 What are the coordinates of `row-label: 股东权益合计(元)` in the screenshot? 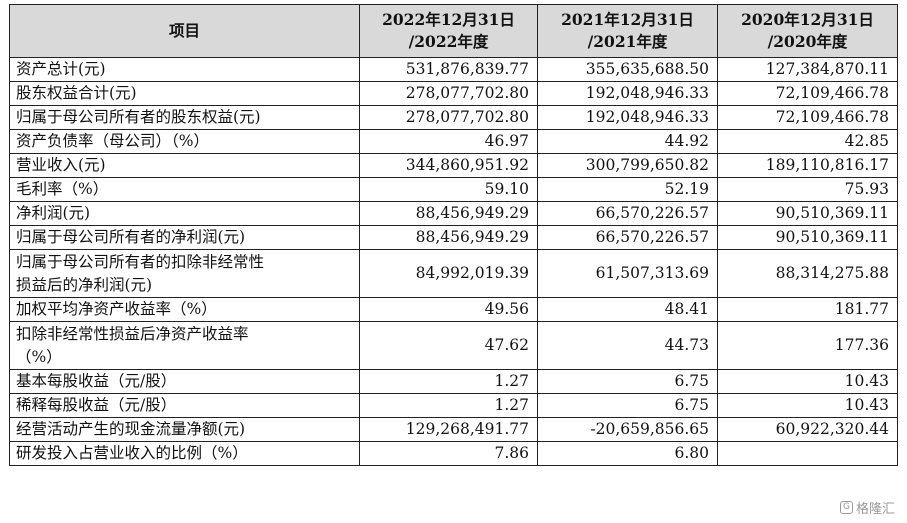 It's located at (184, 93).